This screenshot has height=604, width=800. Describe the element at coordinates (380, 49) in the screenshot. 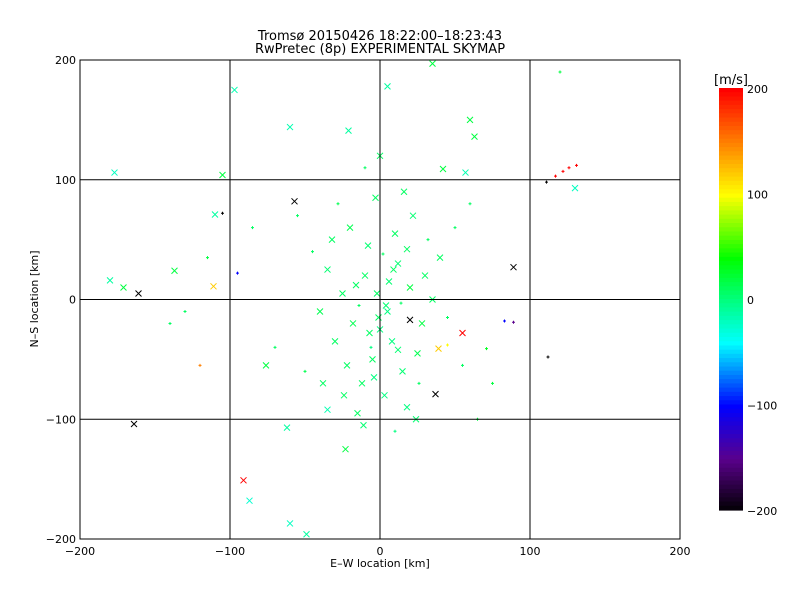

I see `chart-subtitle: RwPretec (8p) EXPERIMENTAL SKYMAP` at that location.